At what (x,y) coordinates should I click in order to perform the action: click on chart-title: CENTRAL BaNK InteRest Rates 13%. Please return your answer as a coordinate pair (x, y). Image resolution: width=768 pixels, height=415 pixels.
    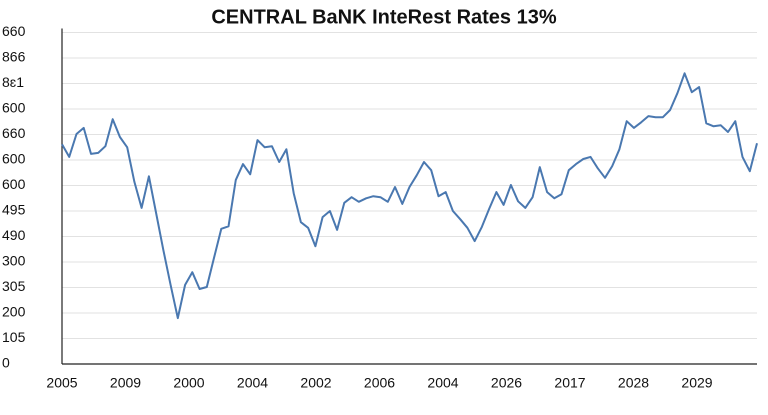
    Looking at the image, I should click on (383, 17).